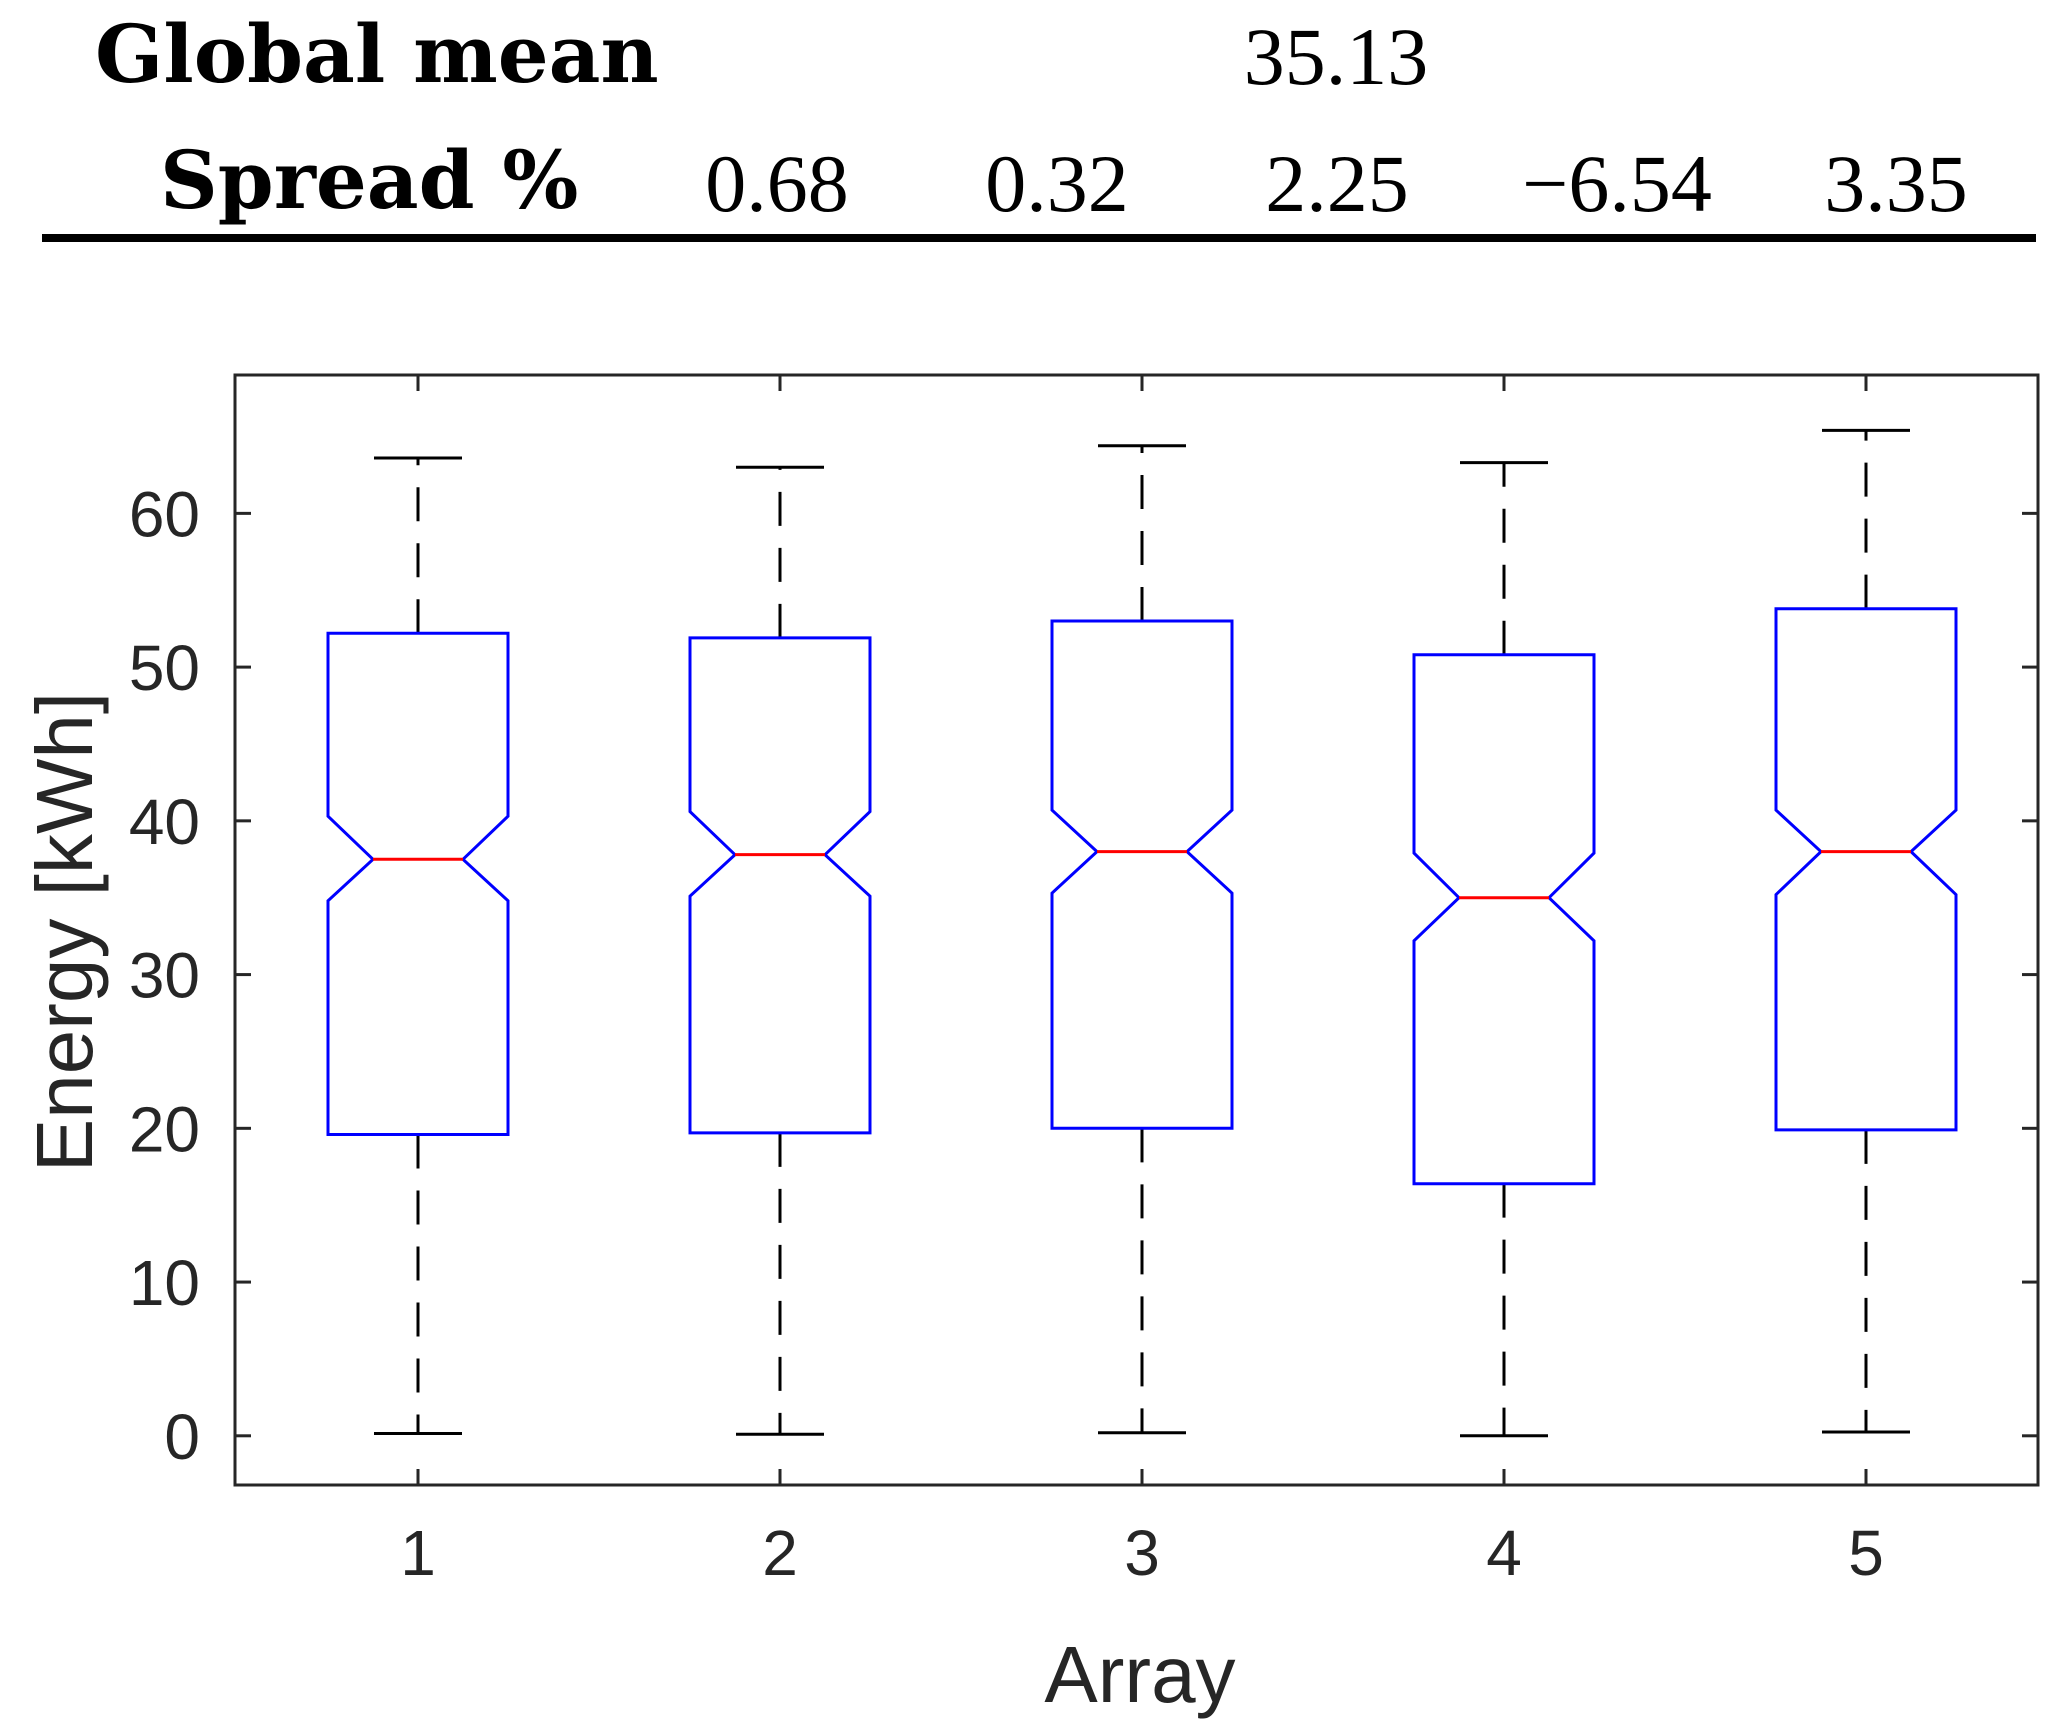  Describe the element at coordinates (164, 1283) in the screenshot. I see `y-tick-label: 10` at that location.